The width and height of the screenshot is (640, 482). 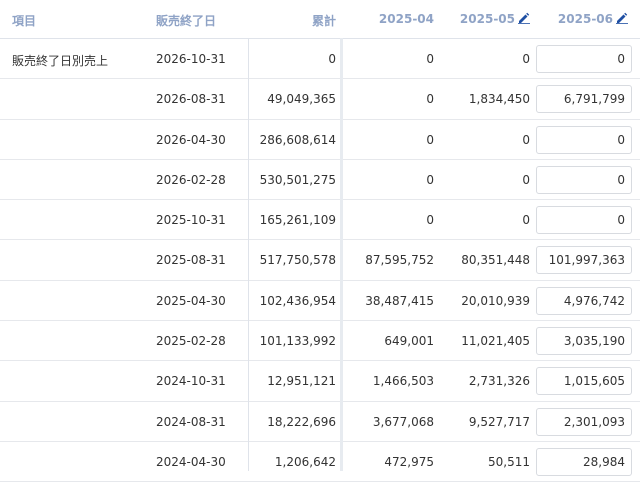 What do you see at coordinates (594, 341) in the screenshot?
I see `cell-2025-06-value: 3,035,190` at bounding box center [594, 341].